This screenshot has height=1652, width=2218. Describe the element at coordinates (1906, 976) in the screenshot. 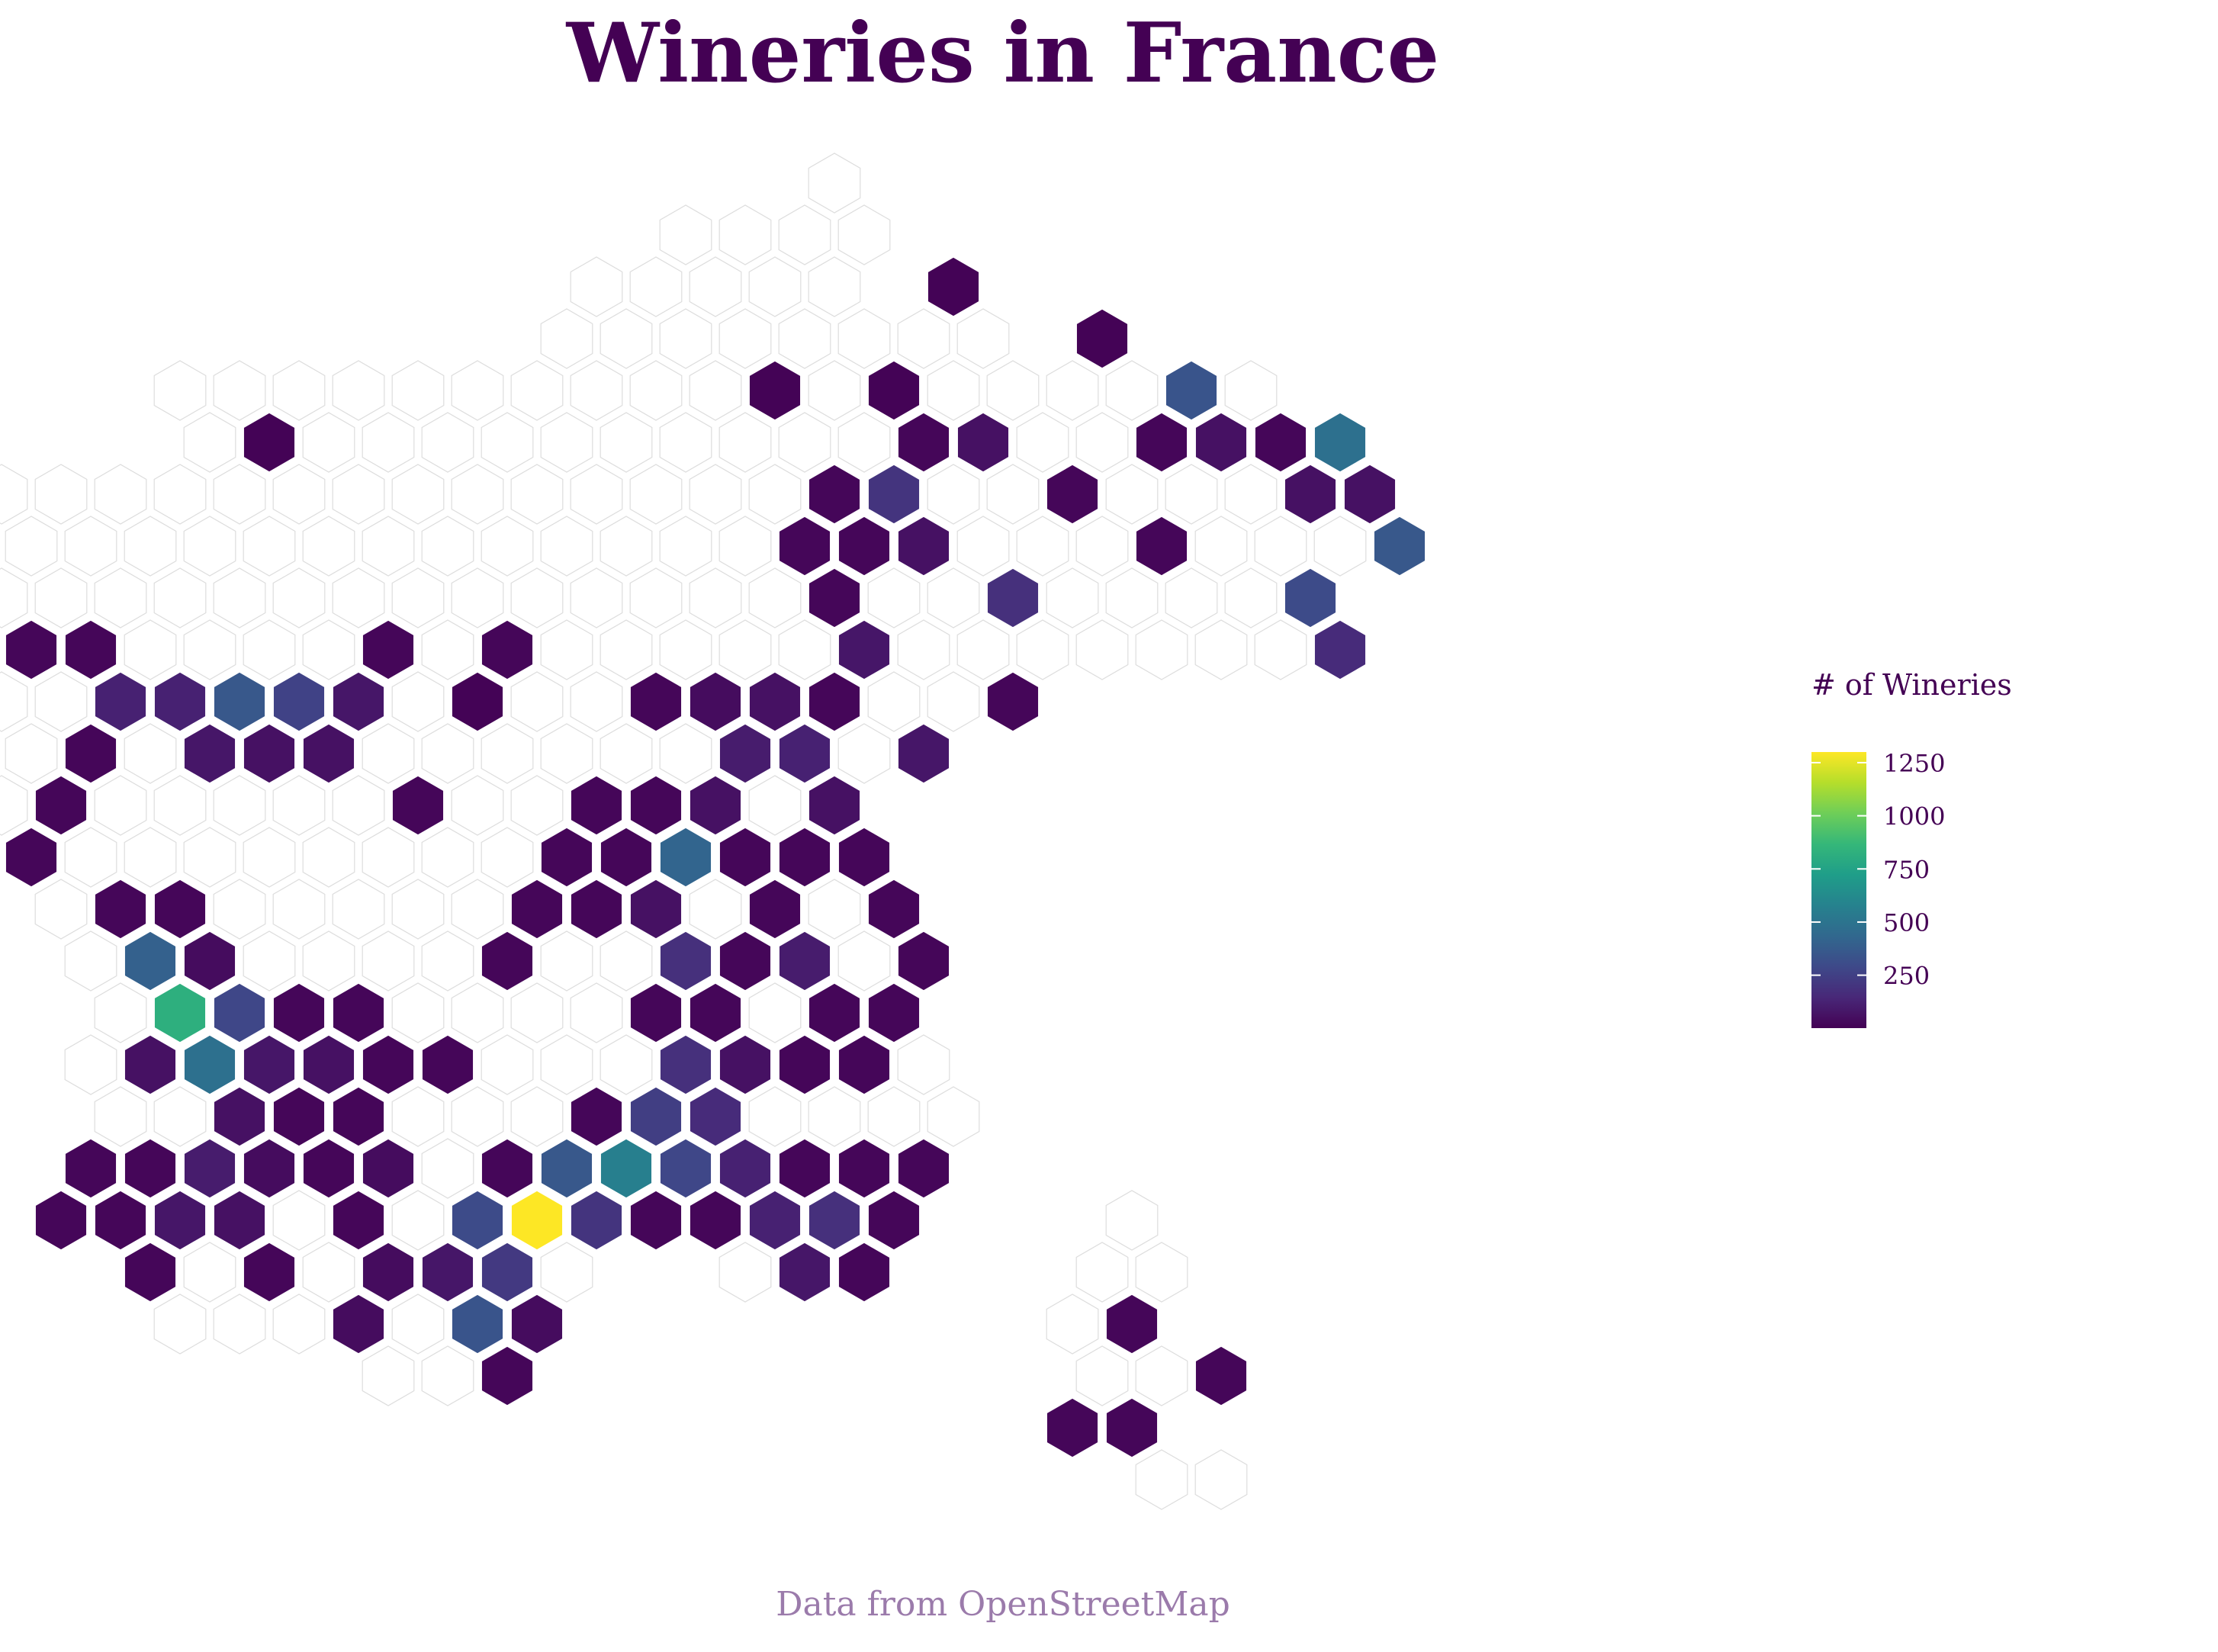

I see `legend-tick-label: 250` at that location.